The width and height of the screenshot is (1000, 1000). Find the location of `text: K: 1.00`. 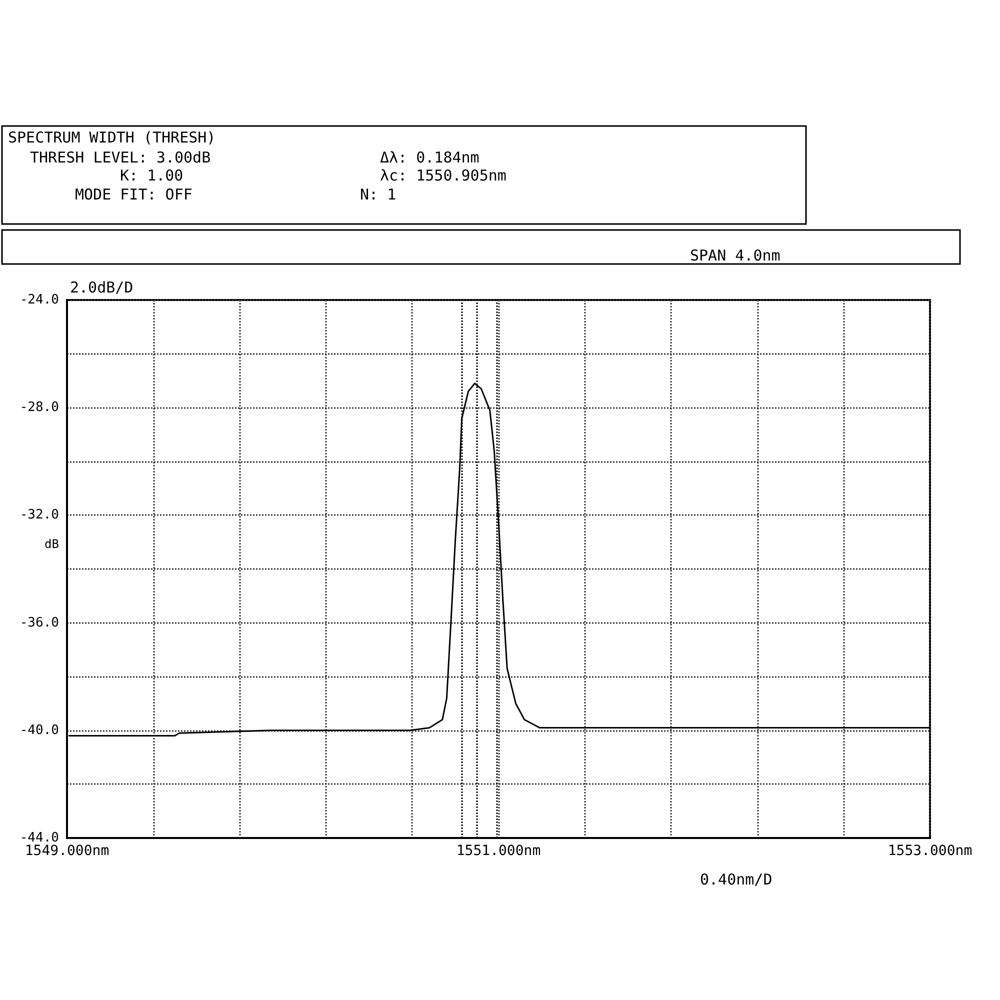

text: K: 1.00 is located at coordinates (152, 175).